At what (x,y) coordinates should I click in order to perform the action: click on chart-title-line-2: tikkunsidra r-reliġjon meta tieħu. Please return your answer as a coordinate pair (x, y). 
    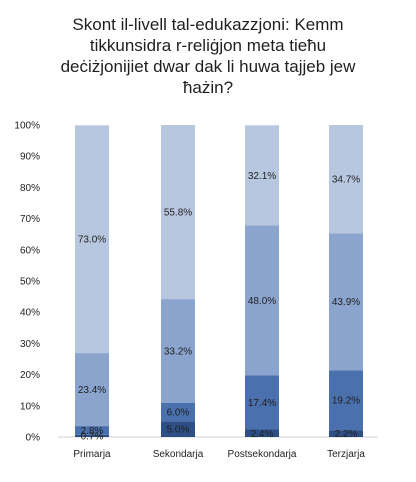
    Looking at the image, I should click on (208, 45).